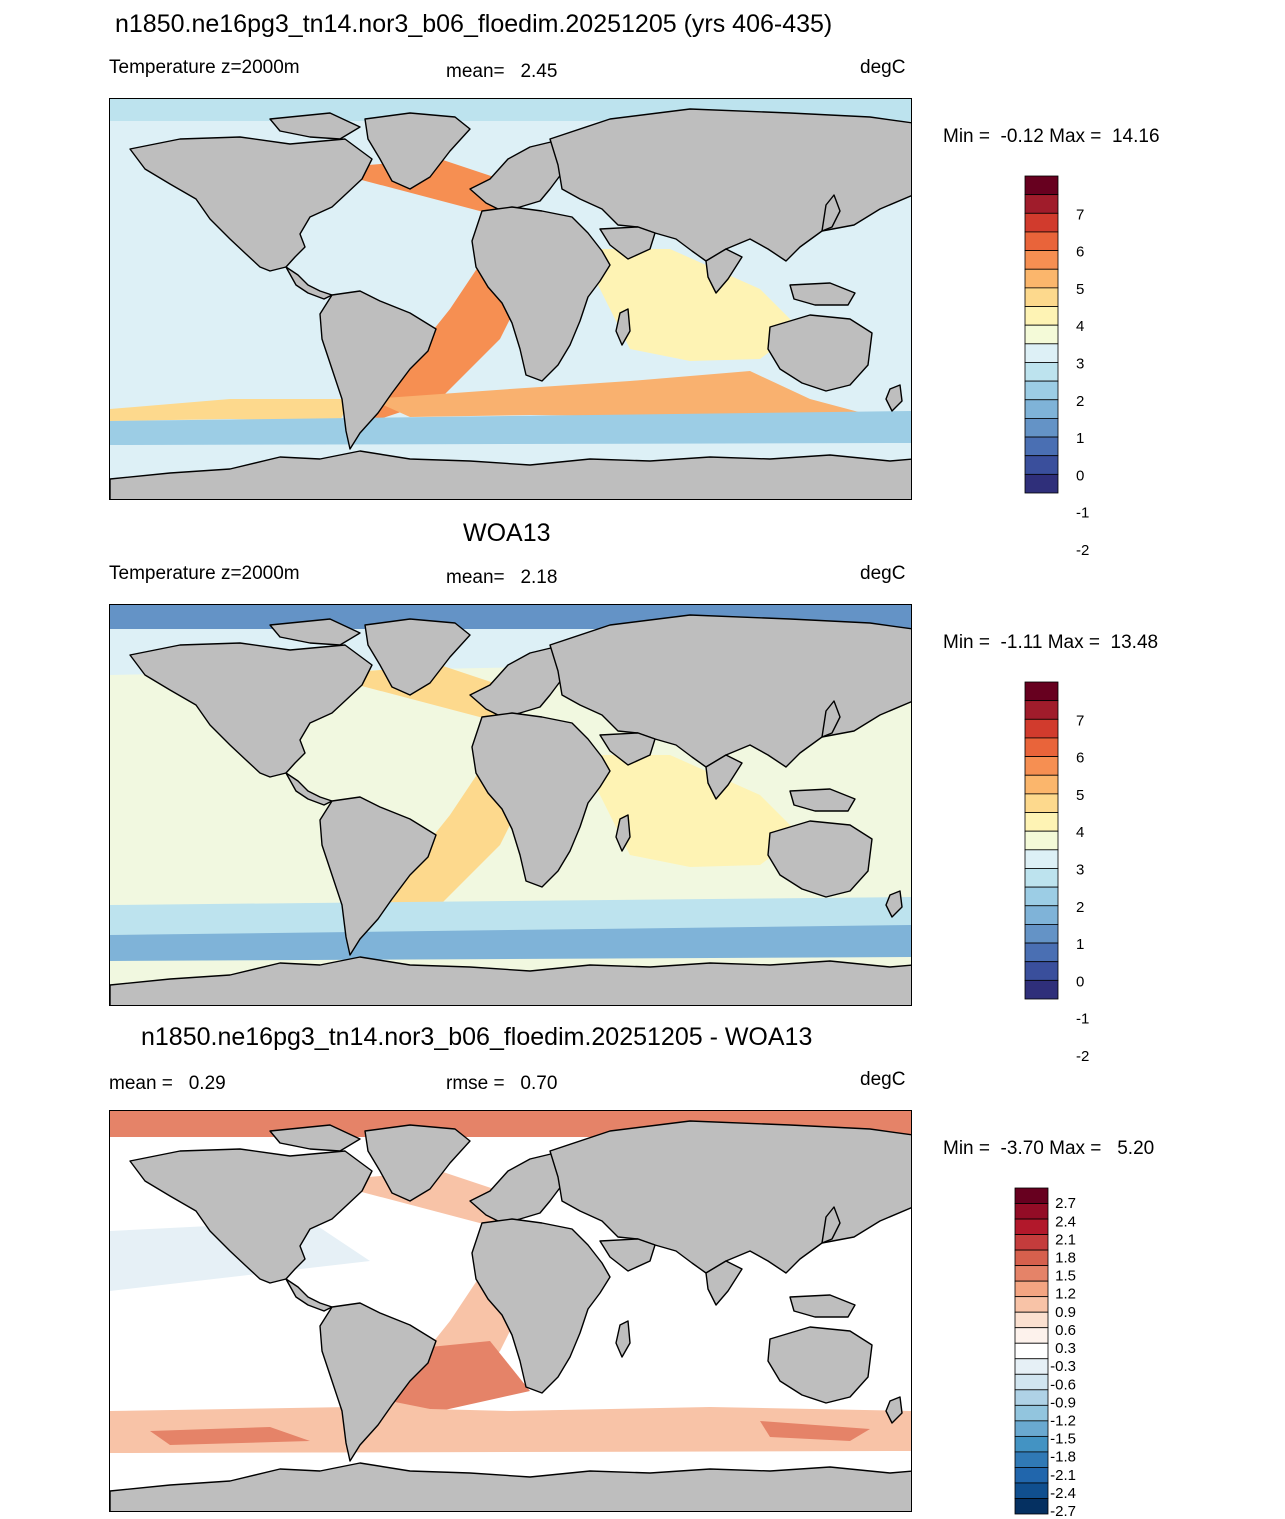 The height and width of the screenshot is (1519, 1285). What do you see at coordinates (1065, 1276) in the screenshot?
I see `colorbar-tick-label: 1.5` at bounding box center [1065, 1276].